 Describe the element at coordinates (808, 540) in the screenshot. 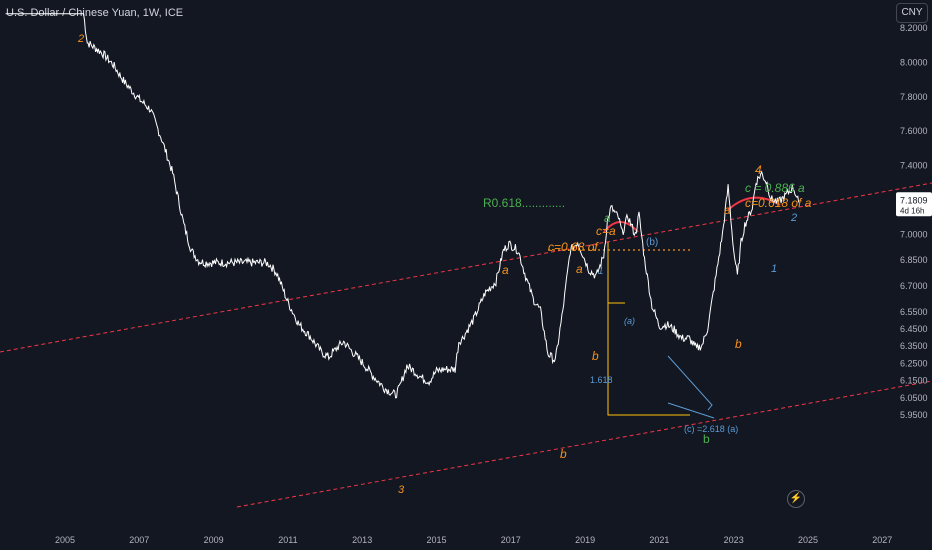

I see `x-tick-label: 2025` at that location.